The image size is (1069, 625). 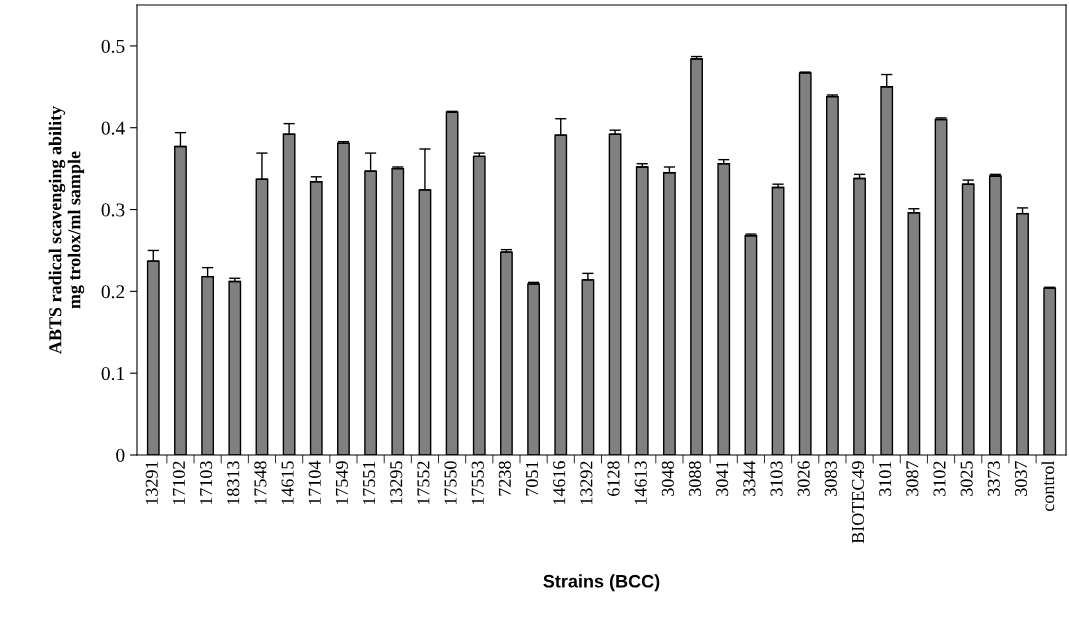 What do you see at coordinates (601, 583) in the screenshot?
I see `x-axis-title: Strains (BCC)` at bounding box center [601, 583].